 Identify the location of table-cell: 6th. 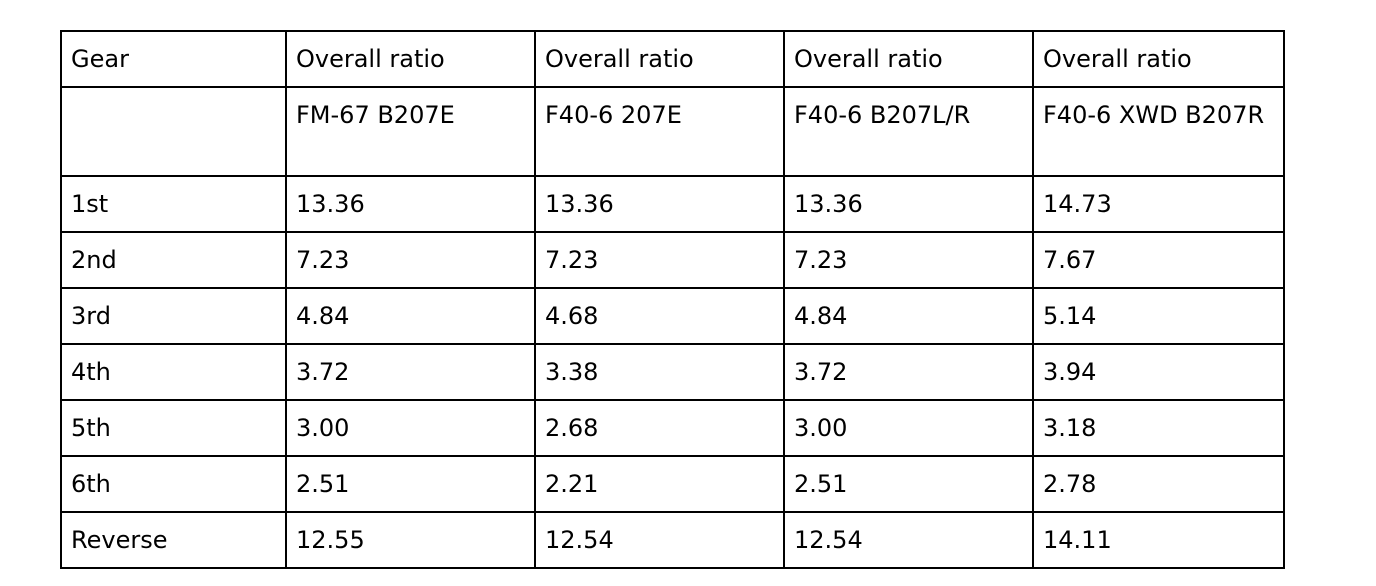
(173, 484).